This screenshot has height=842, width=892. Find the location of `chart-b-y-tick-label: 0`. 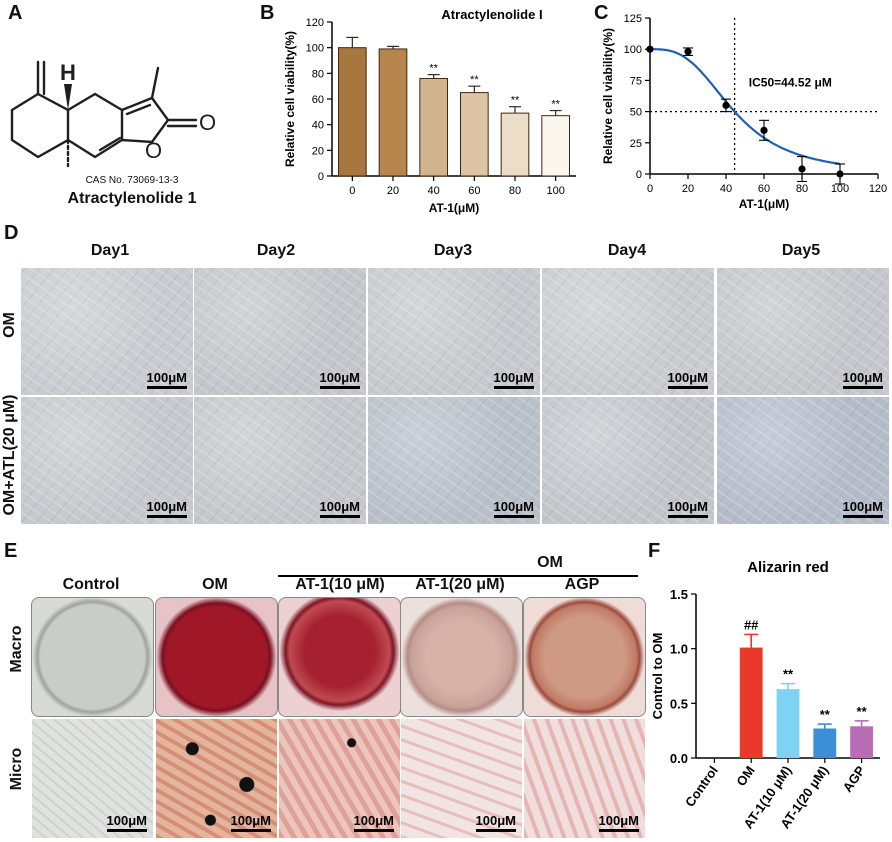

chart-b-y-tick-label: 0 is located at coordinates (321, 177).